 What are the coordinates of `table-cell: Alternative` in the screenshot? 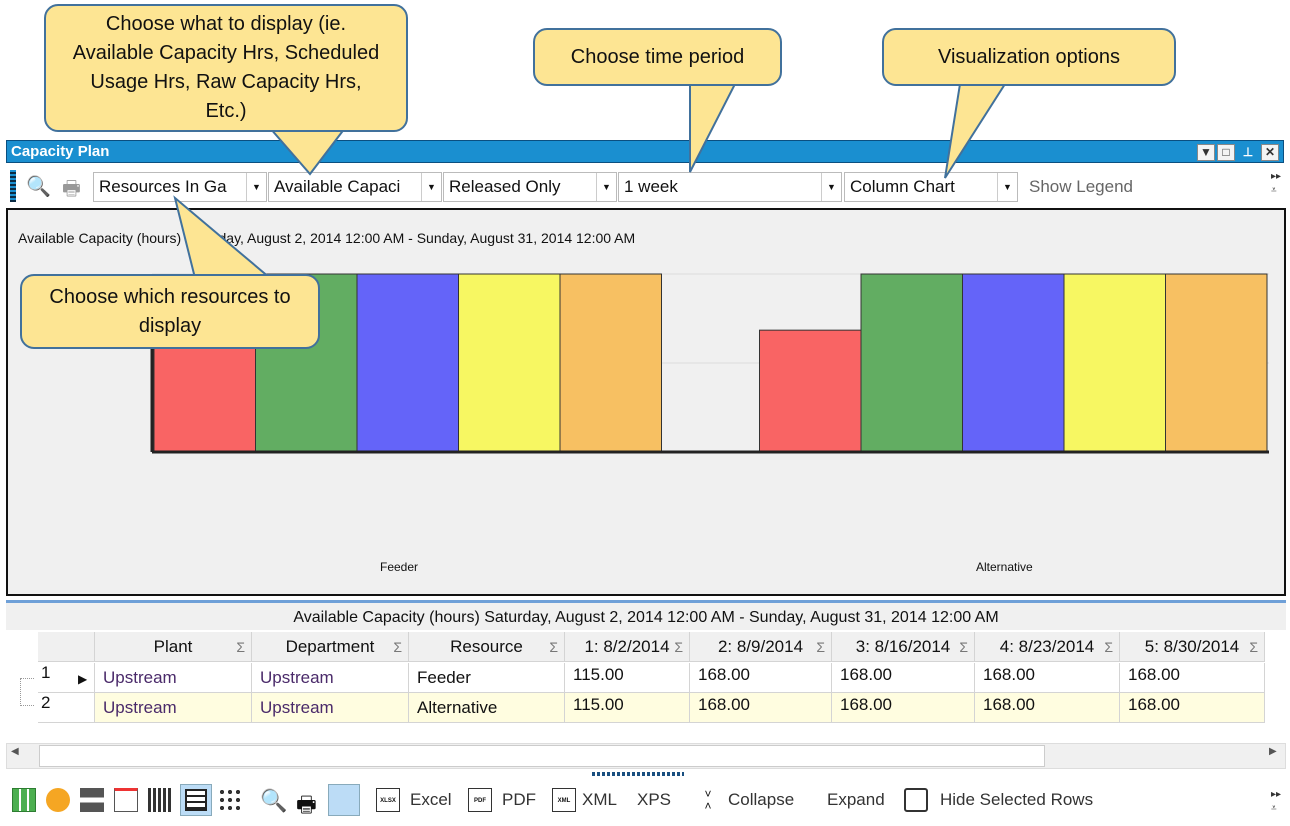 It's located at (487, 708).